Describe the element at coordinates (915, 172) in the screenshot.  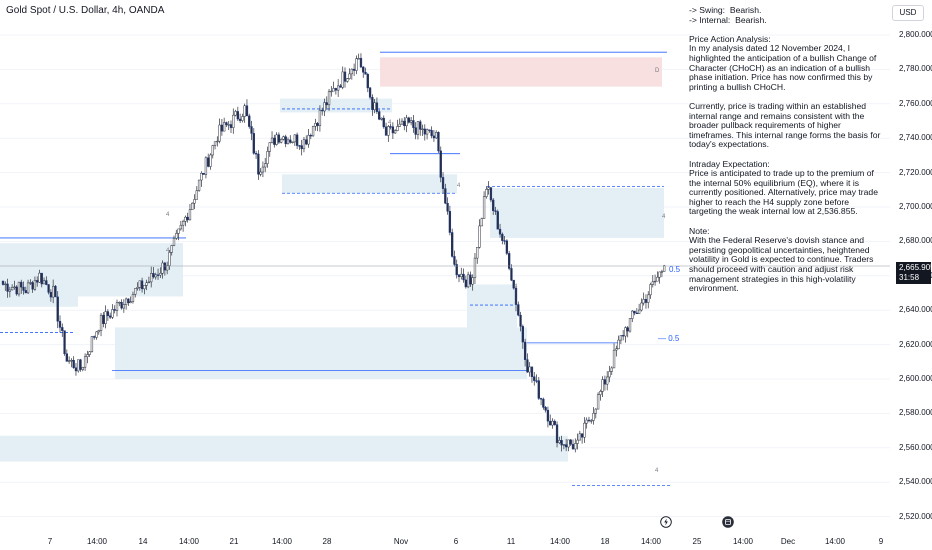
I see `price-tick: 2,720.000` at that location.